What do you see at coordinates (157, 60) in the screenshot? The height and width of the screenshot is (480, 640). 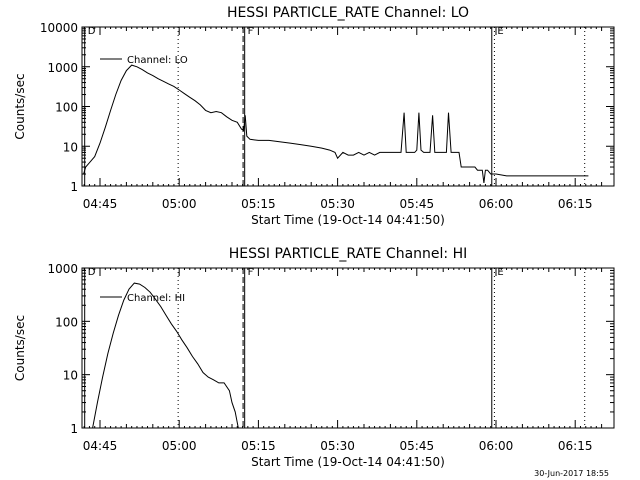 I see `legend-entry: Channel: LO` at bounding box center [157, 60].